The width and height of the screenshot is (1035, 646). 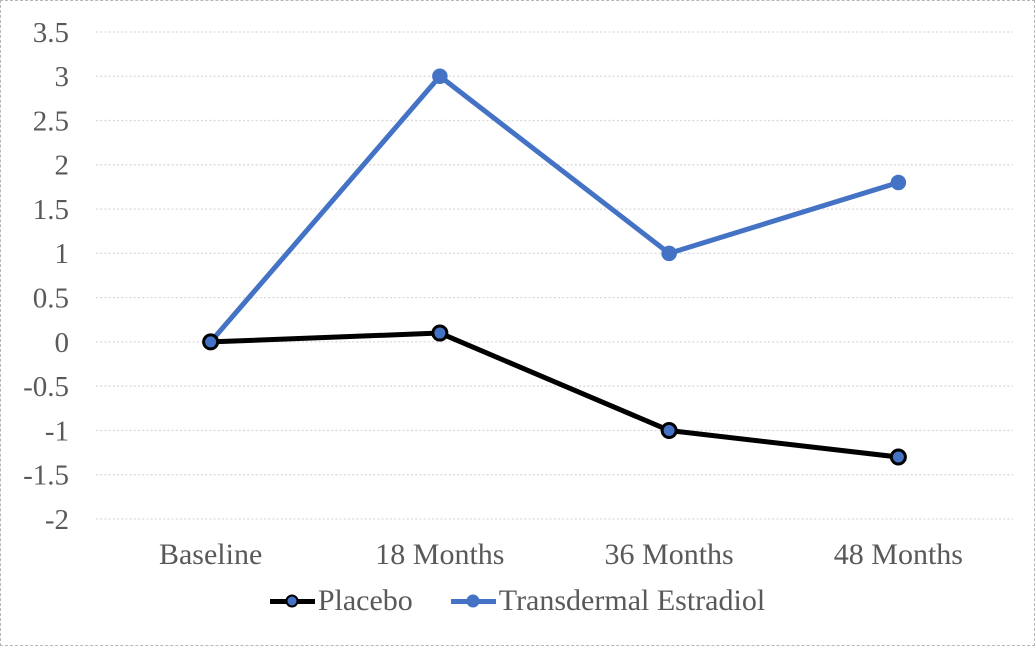 I want to click on legend-label-transdermal-estradiol: Transdermal Estradiol, so click(x=632, y=600).